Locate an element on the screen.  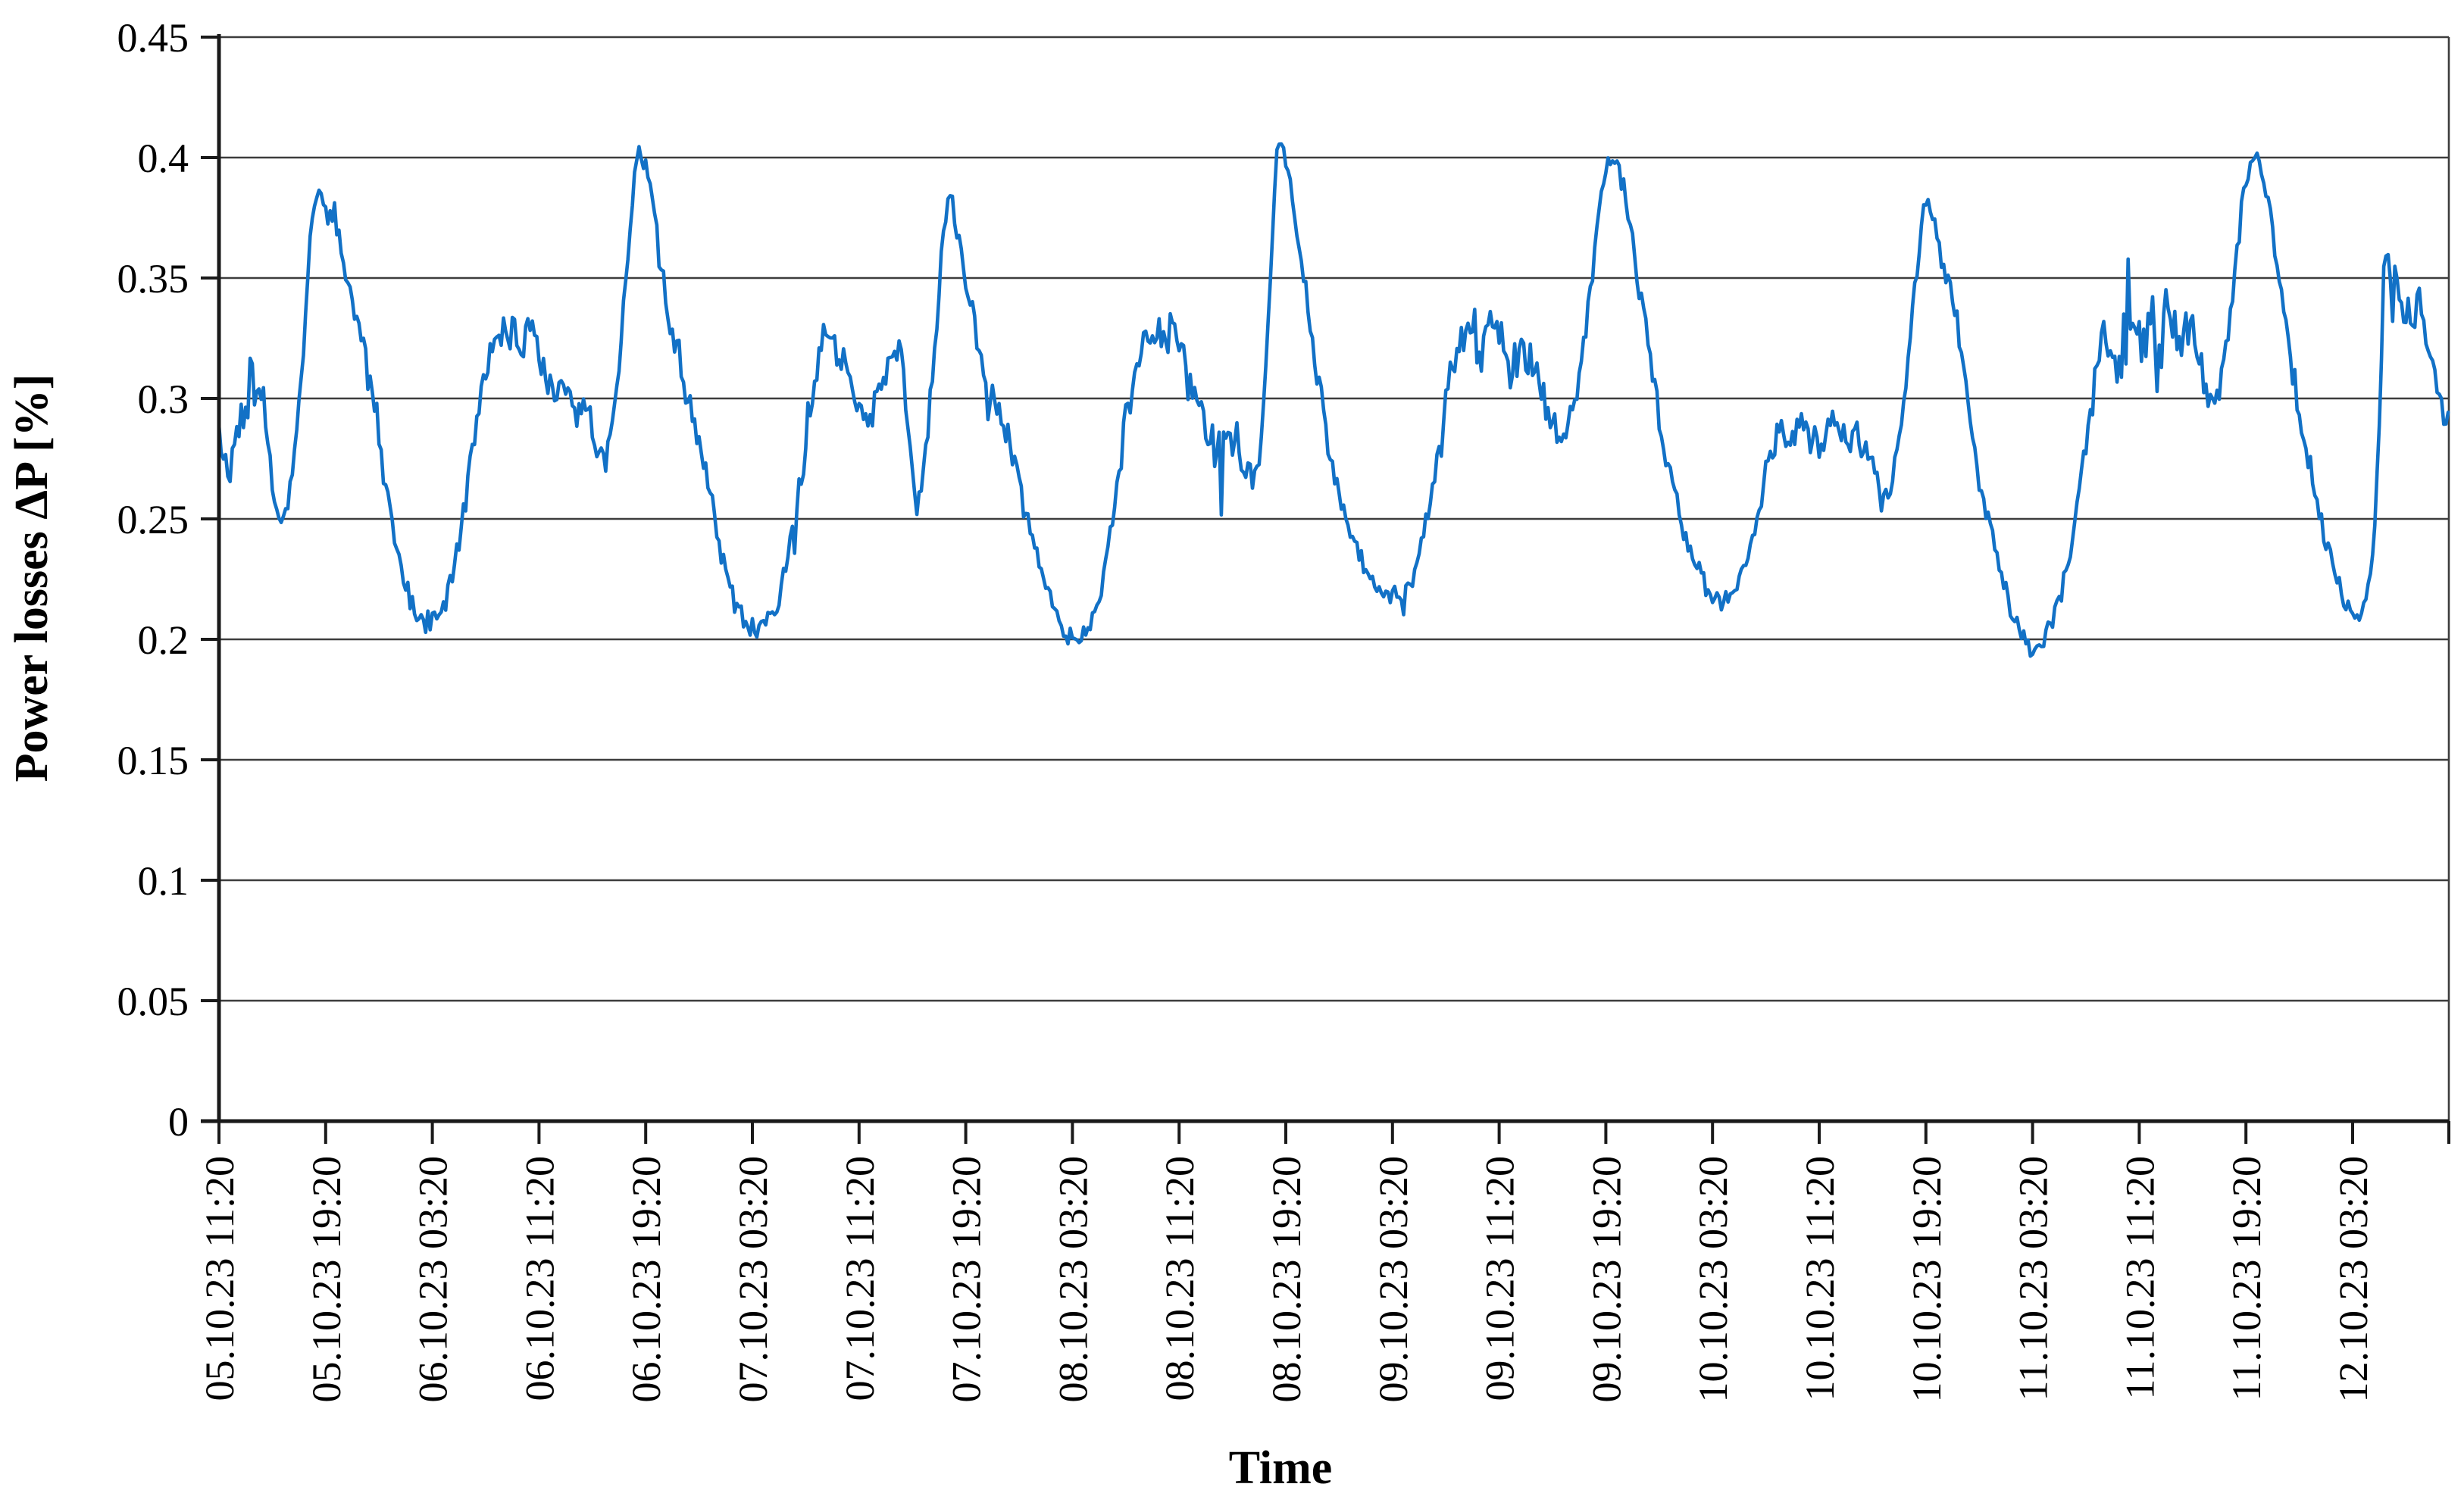
x-tick-label: 10.10.23 19:20 is located at coordinates (1927, 1279).